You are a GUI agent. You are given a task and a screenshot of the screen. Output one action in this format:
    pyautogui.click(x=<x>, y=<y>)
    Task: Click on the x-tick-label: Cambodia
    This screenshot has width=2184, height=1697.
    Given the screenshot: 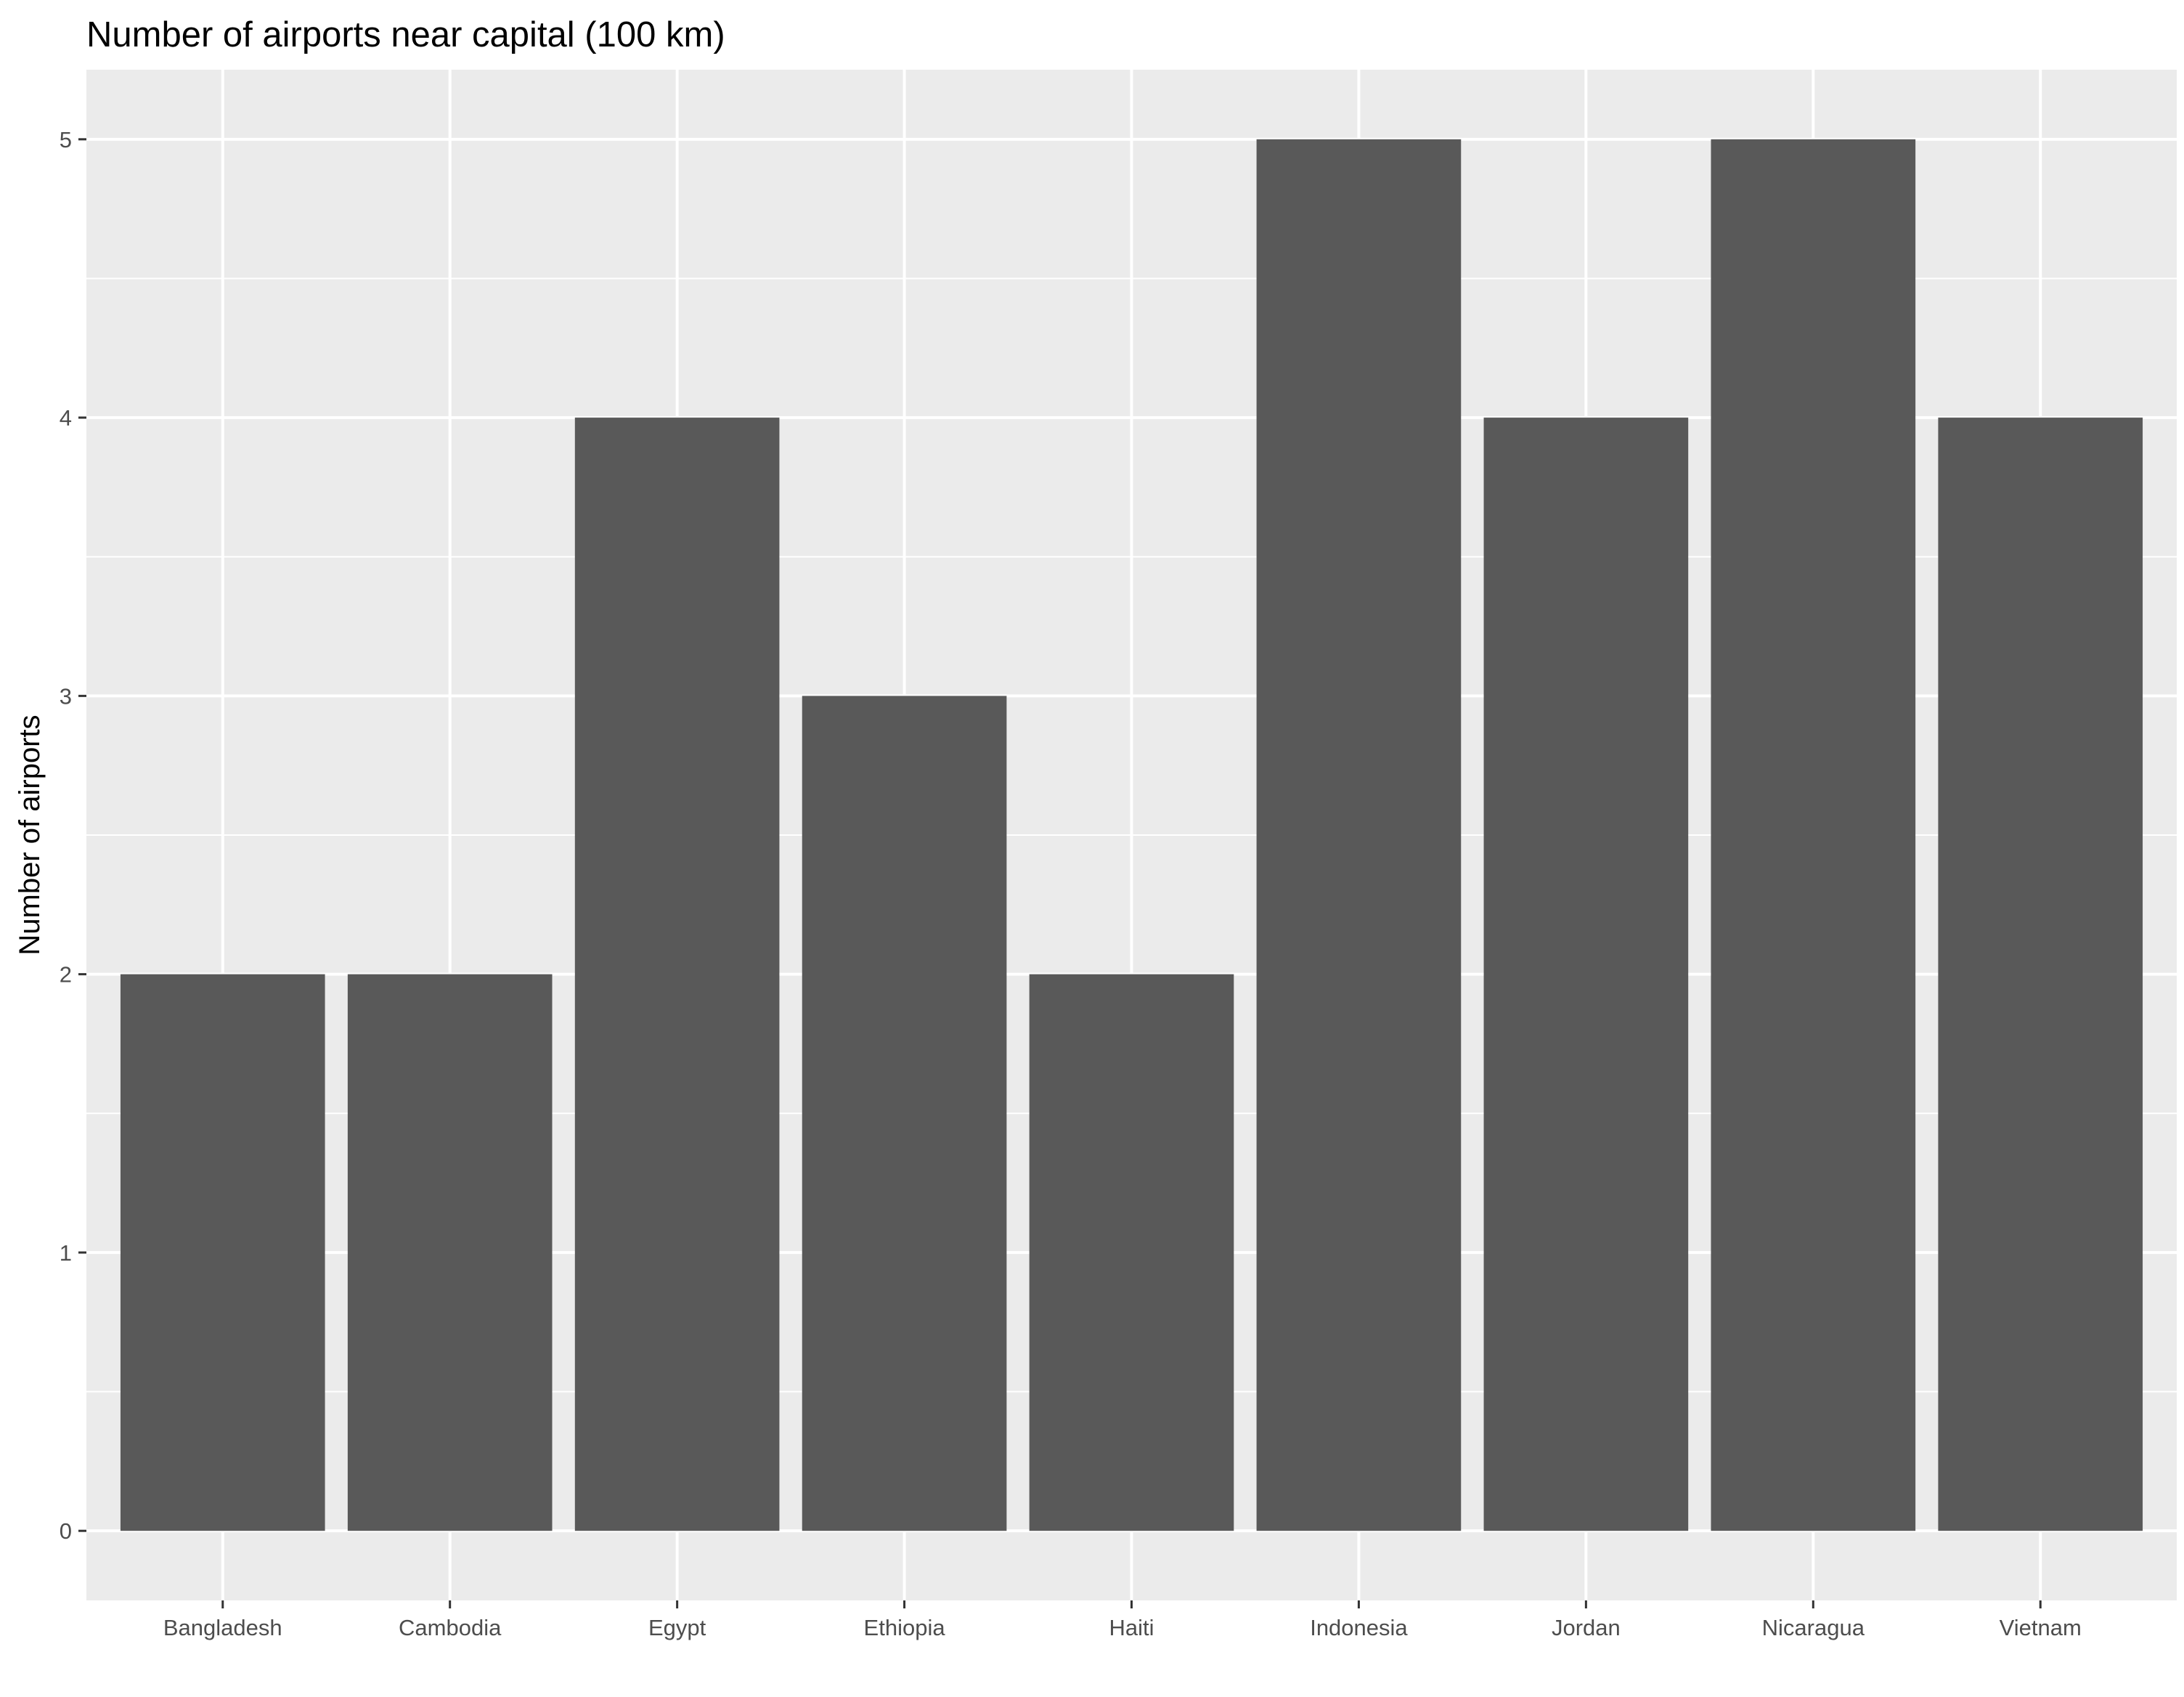 What is the action you would take?
    pyautogui.click(x=450, y=1627)
    